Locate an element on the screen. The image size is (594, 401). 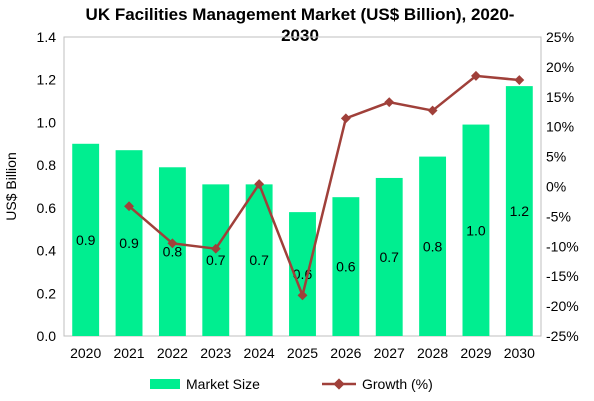
bar-label-2029: 1.0 is located at coordinates (476, 230).